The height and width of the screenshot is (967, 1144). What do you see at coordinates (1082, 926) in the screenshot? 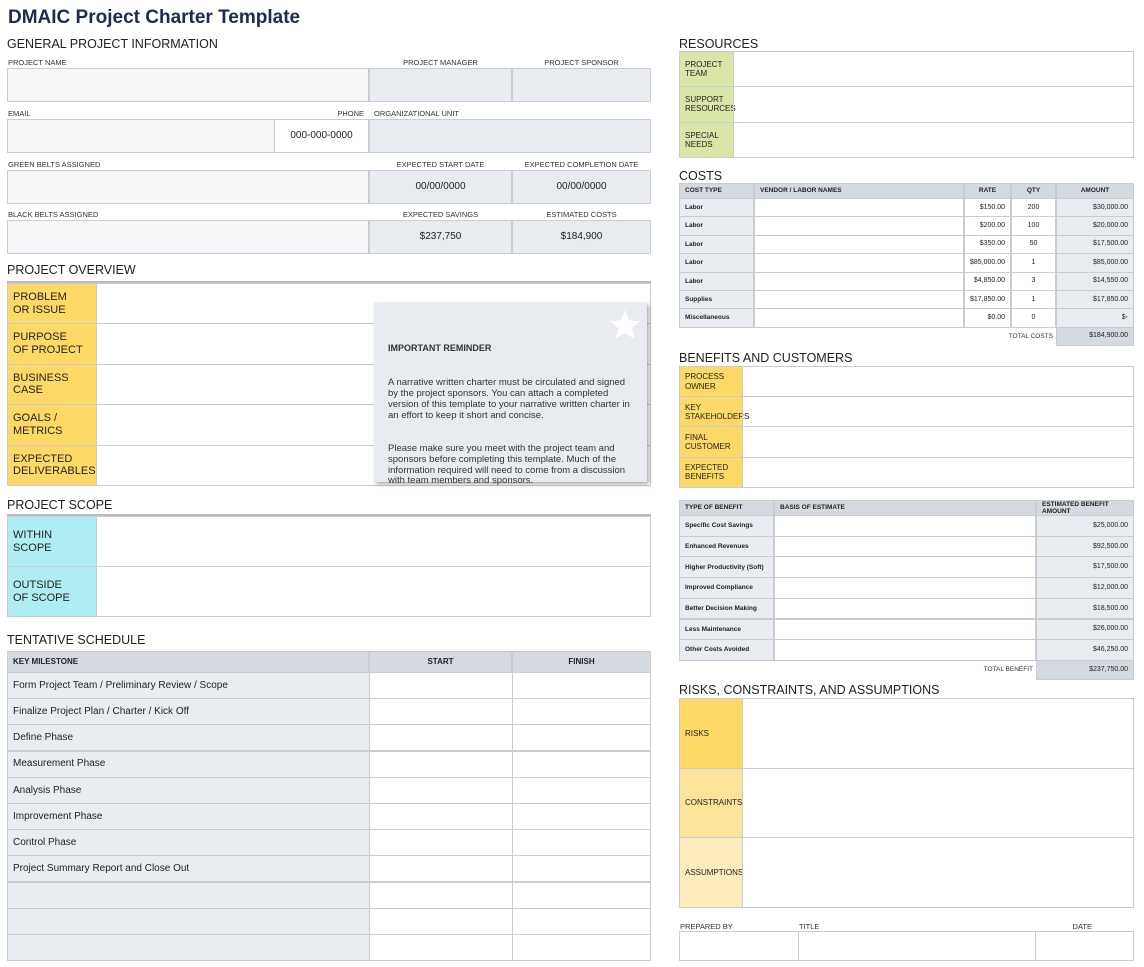
I see `field-label: DATE` at bounding box center [1082, 926].